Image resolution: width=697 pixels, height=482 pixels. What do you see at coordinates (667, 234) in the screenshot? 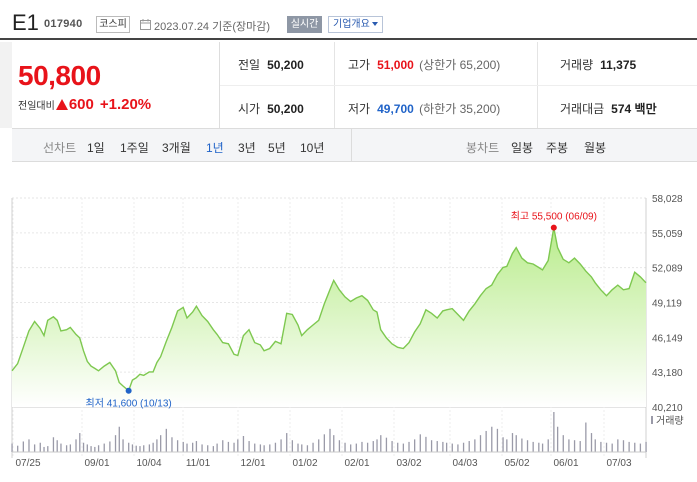
I see `y-tick-label: 55,059` at bounding box center [667, 234].